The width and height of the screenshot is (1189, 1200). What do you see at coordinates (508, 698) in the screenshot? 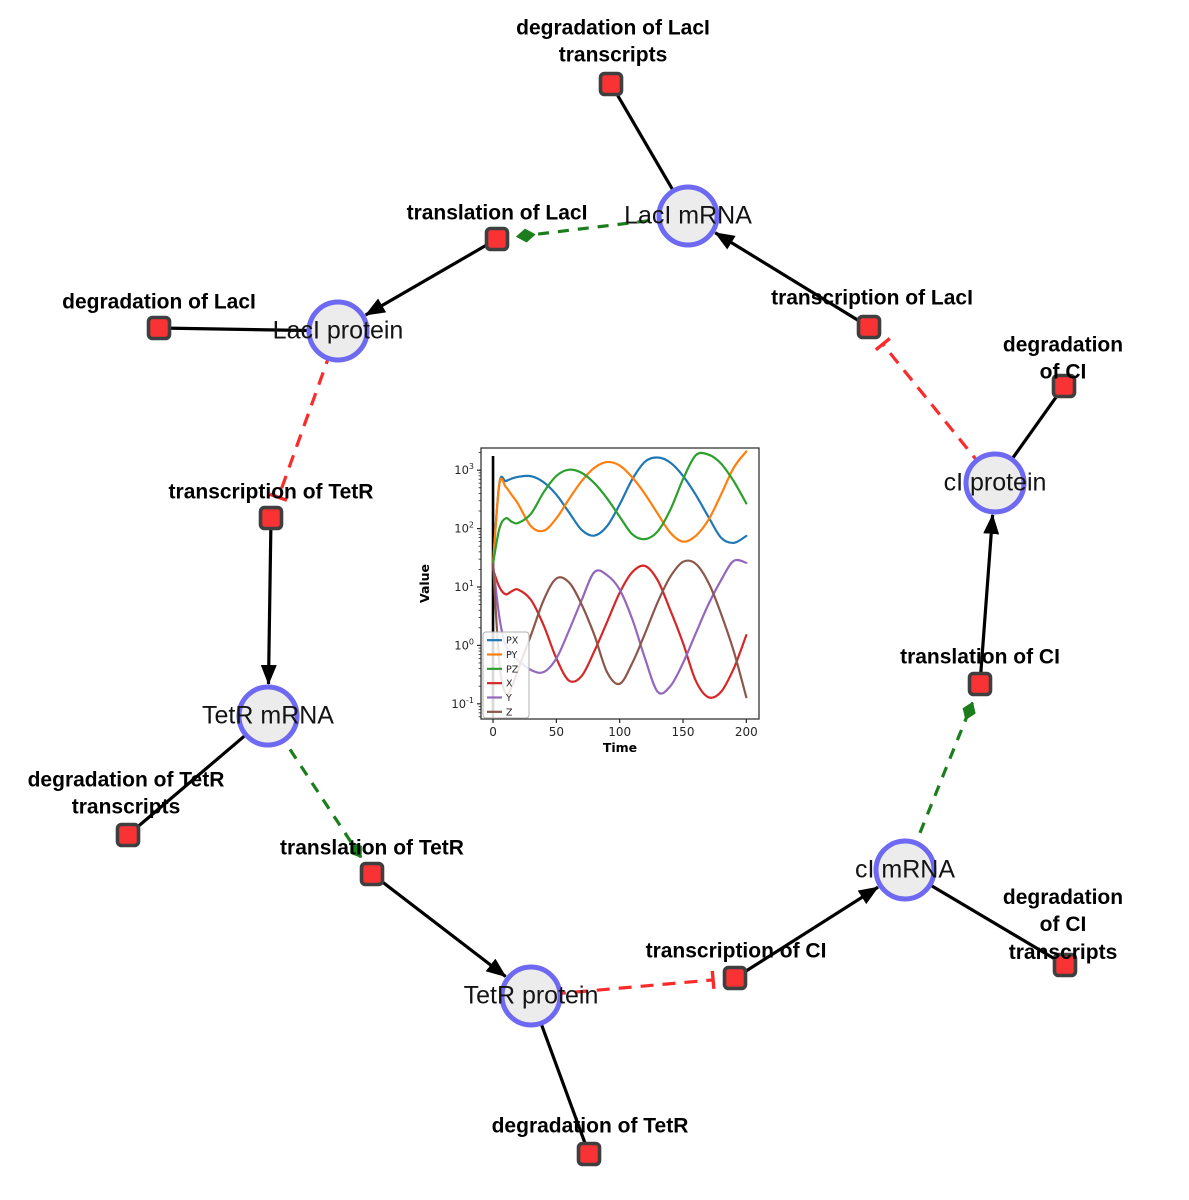
I see `legend-label-Y: Y` at bounding box center [508, 698].